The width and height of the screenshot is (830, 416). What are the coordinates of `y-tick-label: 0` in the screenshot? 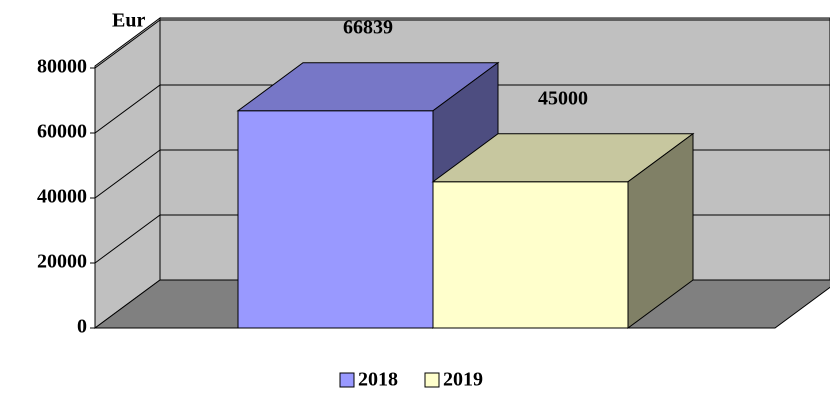 It's located at (82, 327).